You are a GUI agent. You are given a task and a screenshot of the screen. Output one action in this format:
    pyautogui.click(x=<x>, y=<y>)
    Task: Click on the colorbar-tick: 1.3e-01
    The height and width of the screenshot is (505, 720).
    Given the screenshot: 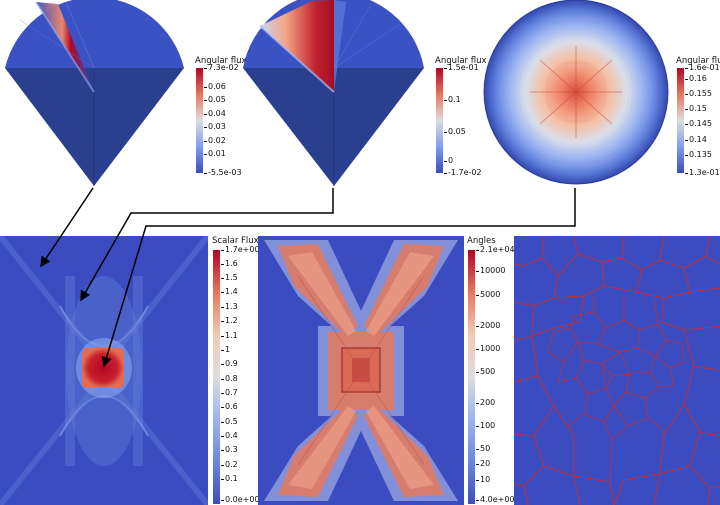 What is the action you would take?
    pyautogui.click(x=702, y=172)
    